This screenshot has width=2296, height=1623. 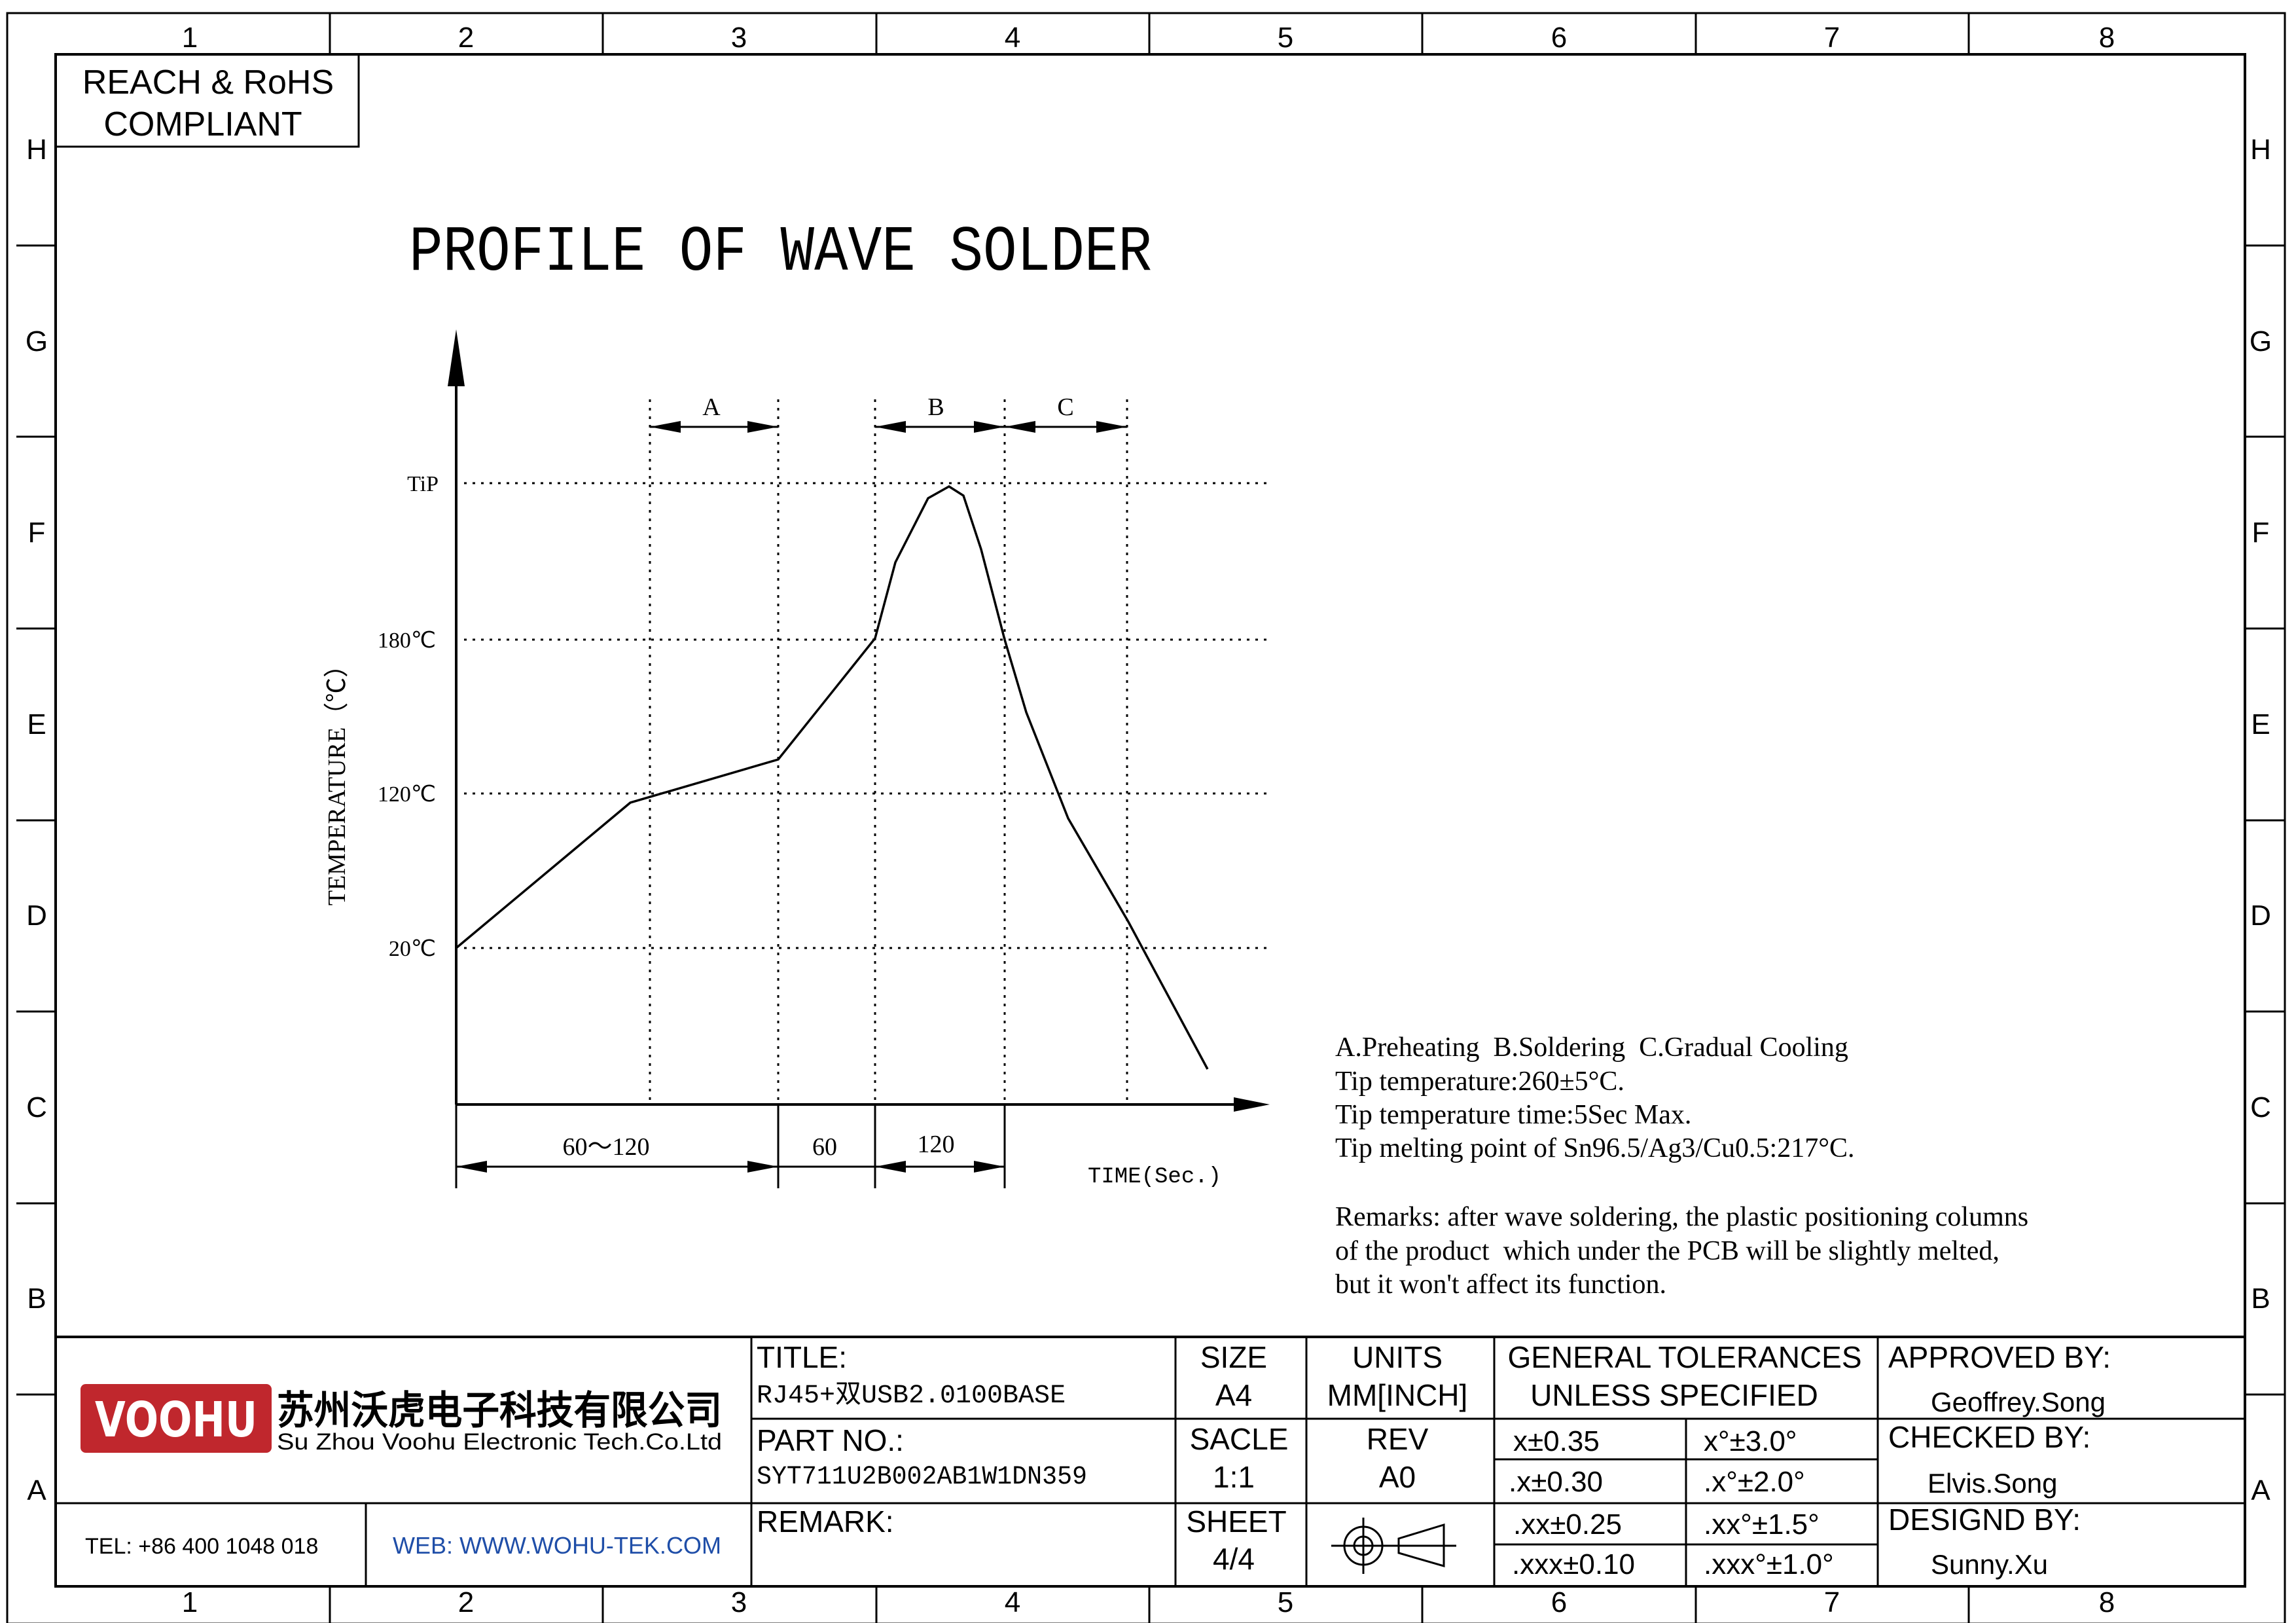 I want to click on y-tick-120: 120℃, so click(x=407, y=794).